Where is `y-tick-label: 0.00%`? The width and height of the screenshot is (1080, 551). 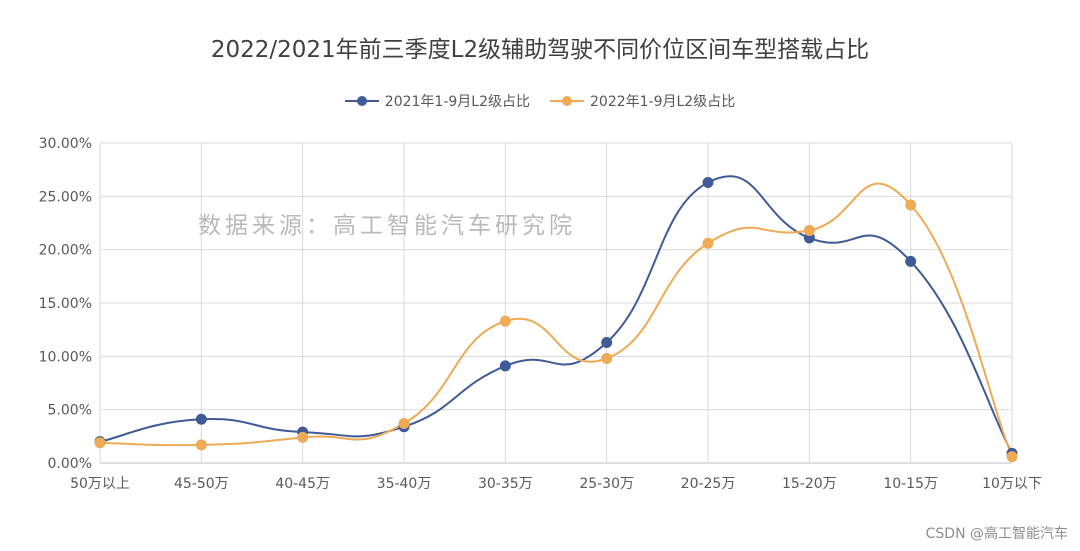
y-tick-label: 0.00% is located at coordinates (70, 464).